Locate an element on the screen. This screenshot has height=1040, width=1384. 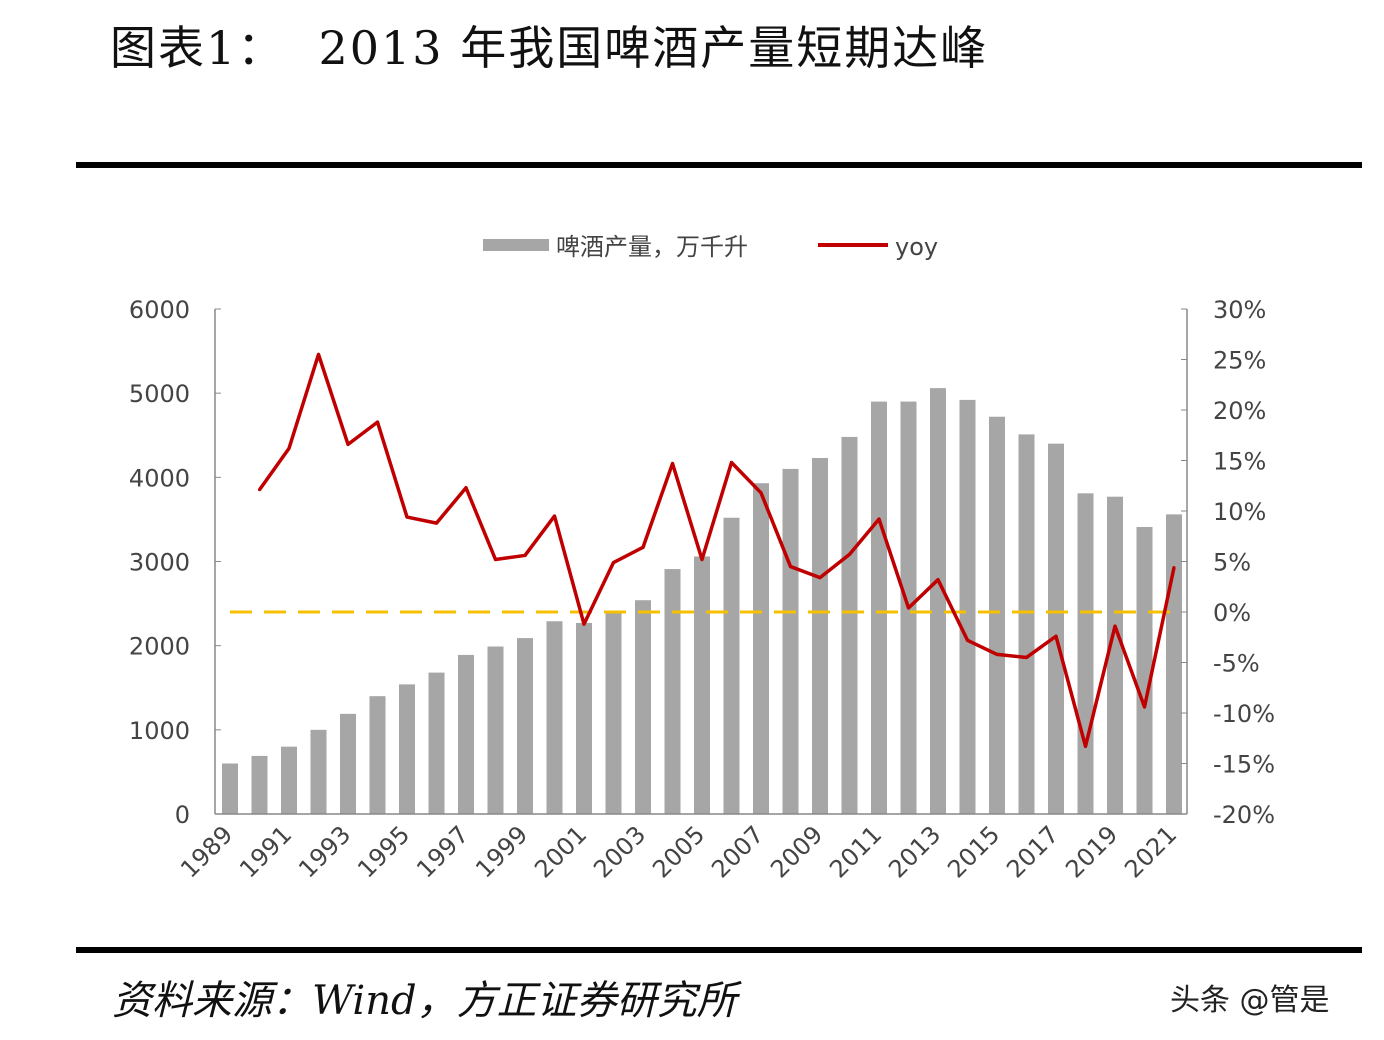
left-tick-label: 3000 is located at coordinates (159, 563).